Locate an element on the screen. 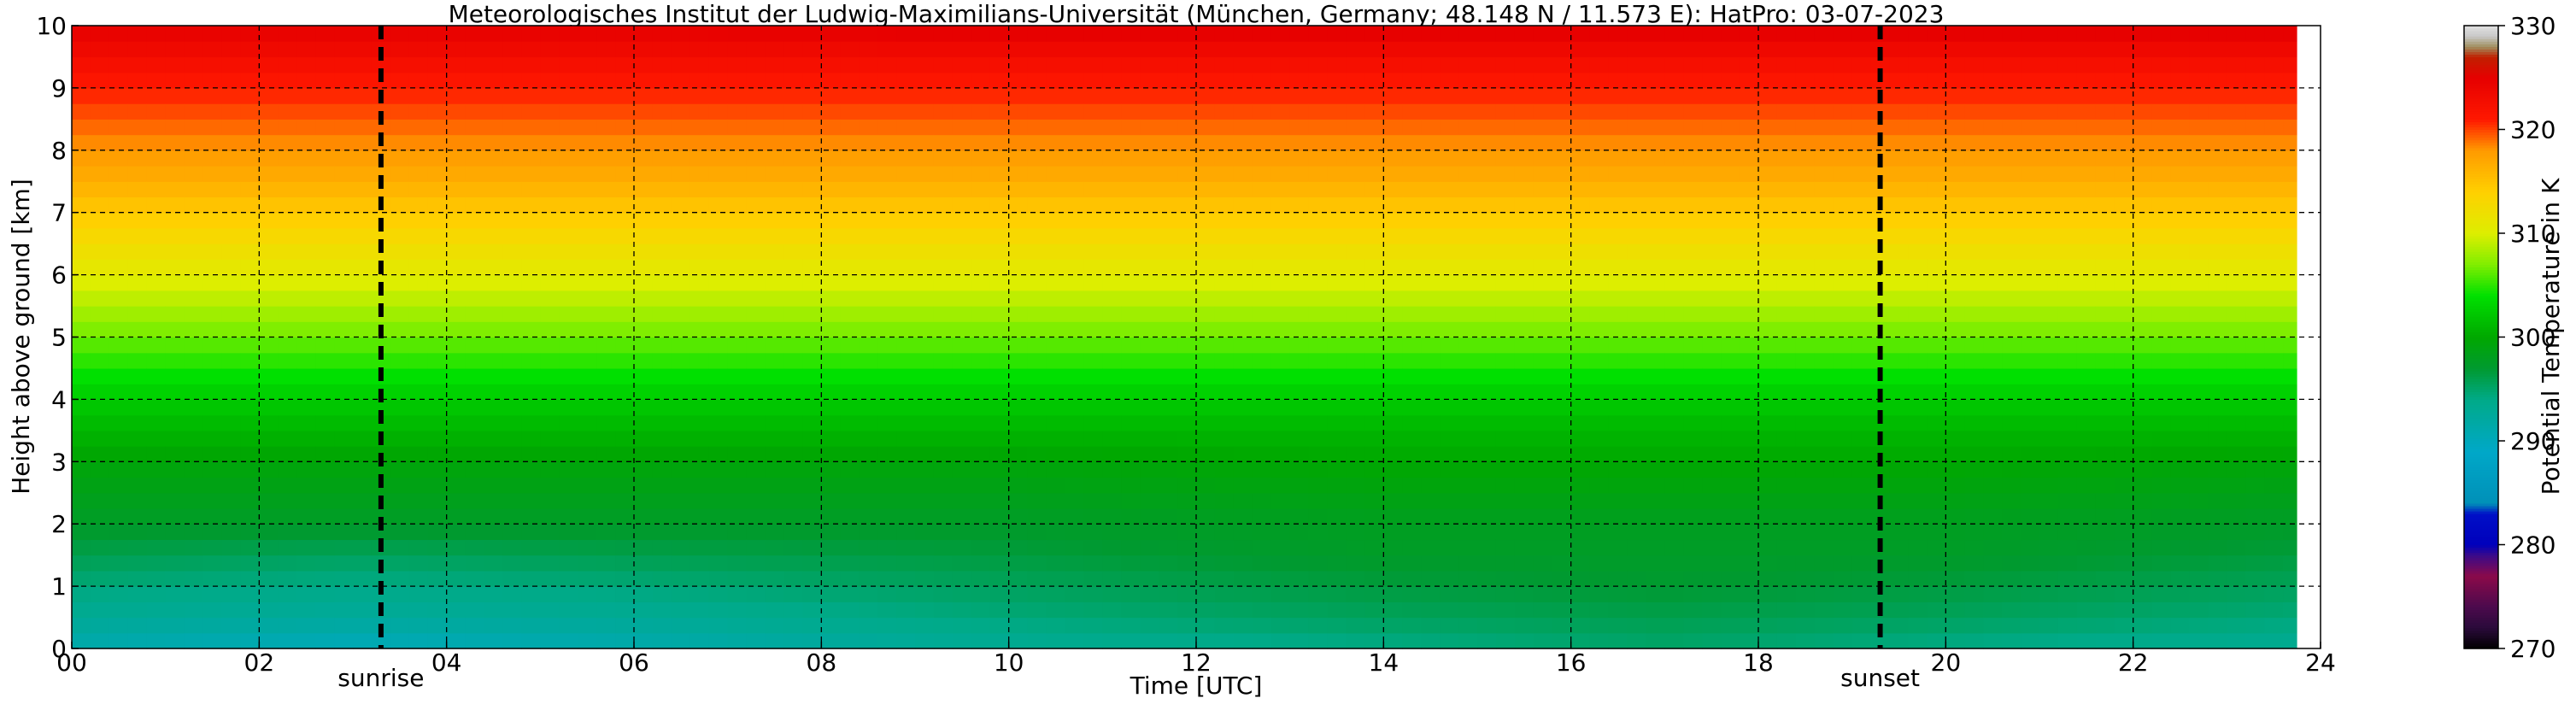 Image resolution: width=2576 pixels, height=704 pixels. x-tick-label: 20 is located at coordinates (1946, 662).